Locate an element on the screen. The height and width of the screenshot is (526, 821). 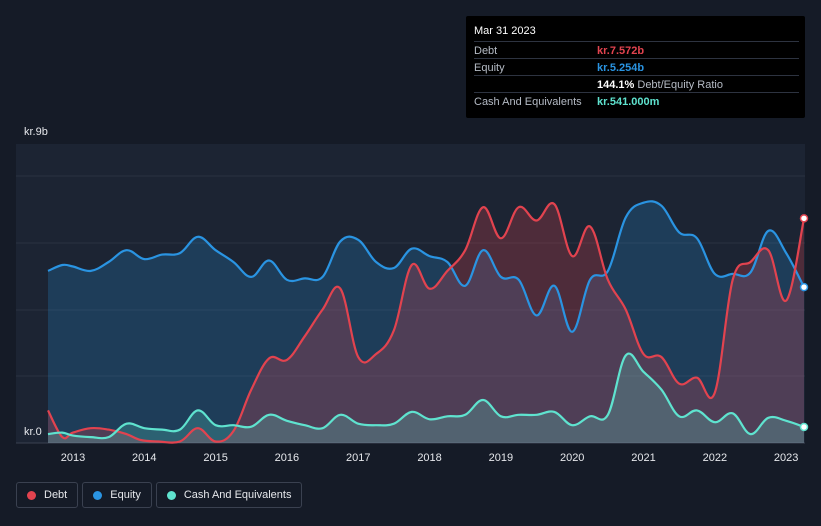
tooltip-ratio-label: Debt/Equity Ratio is located at coordinates (680, 85).